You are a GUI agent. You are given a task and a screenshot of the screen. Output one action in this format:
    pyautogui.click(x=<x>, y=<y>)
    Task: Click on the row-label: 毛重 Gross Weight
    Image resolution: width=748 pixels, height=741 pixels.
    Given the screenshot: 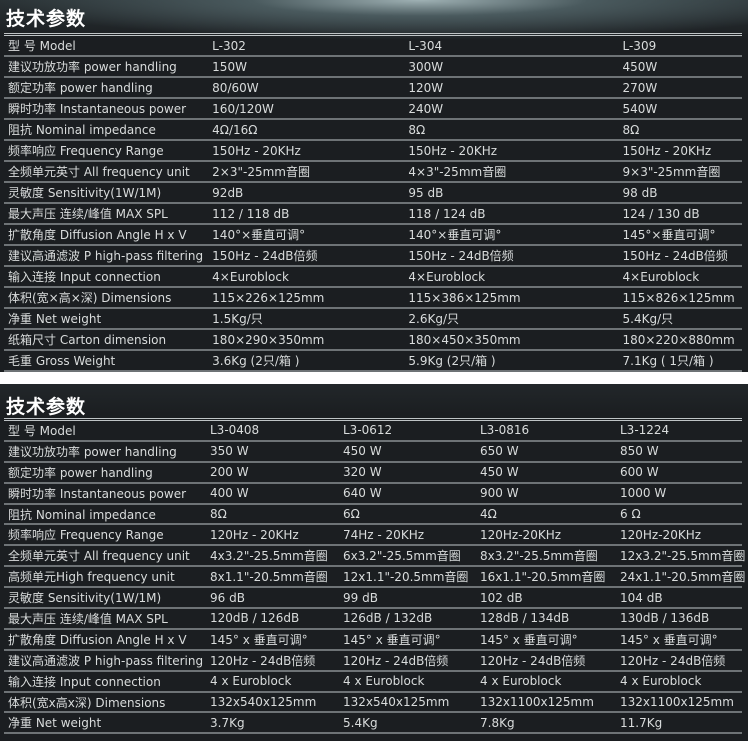 What is the action you would take?
    pyautogui.click(x=62, y=361)
    